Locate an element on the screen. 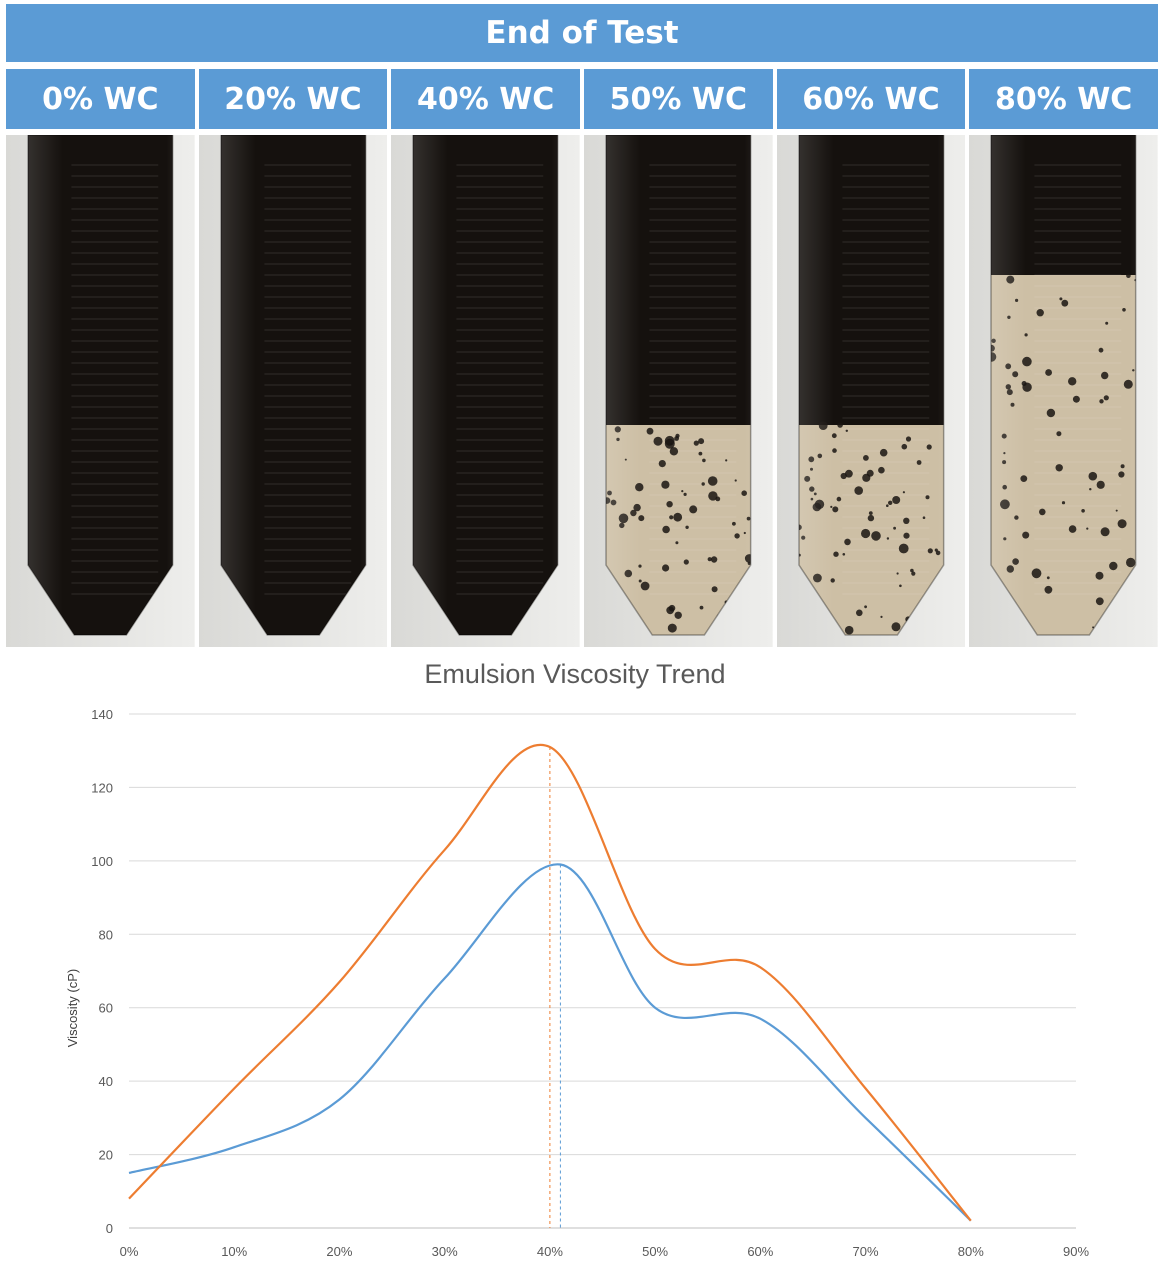 The width and height of the screenshot is (1164, 1268). sample-label: 40% WC is located at coordinates (485, 99).